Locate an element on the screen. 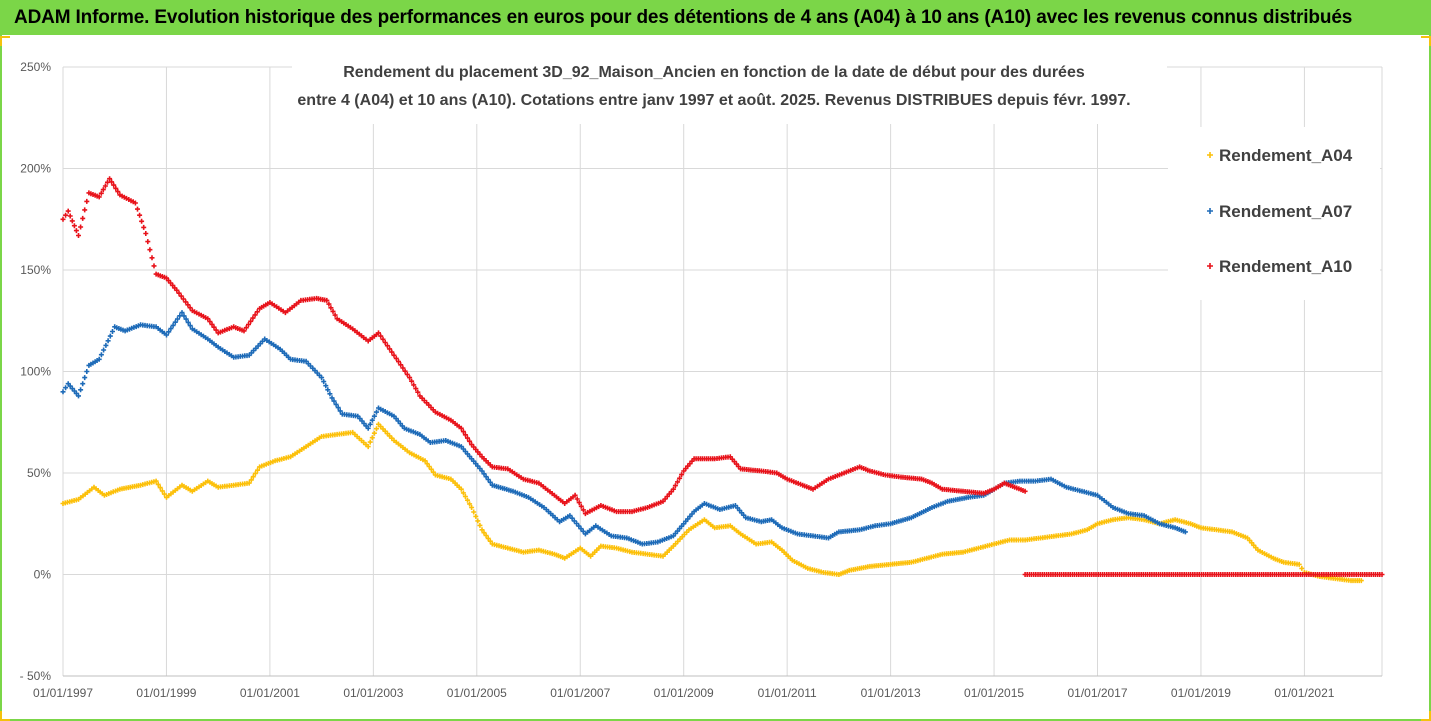 The image size is (1431, 721). x-tick-label: 01/01/2013 is located at coordinates (891, 693).